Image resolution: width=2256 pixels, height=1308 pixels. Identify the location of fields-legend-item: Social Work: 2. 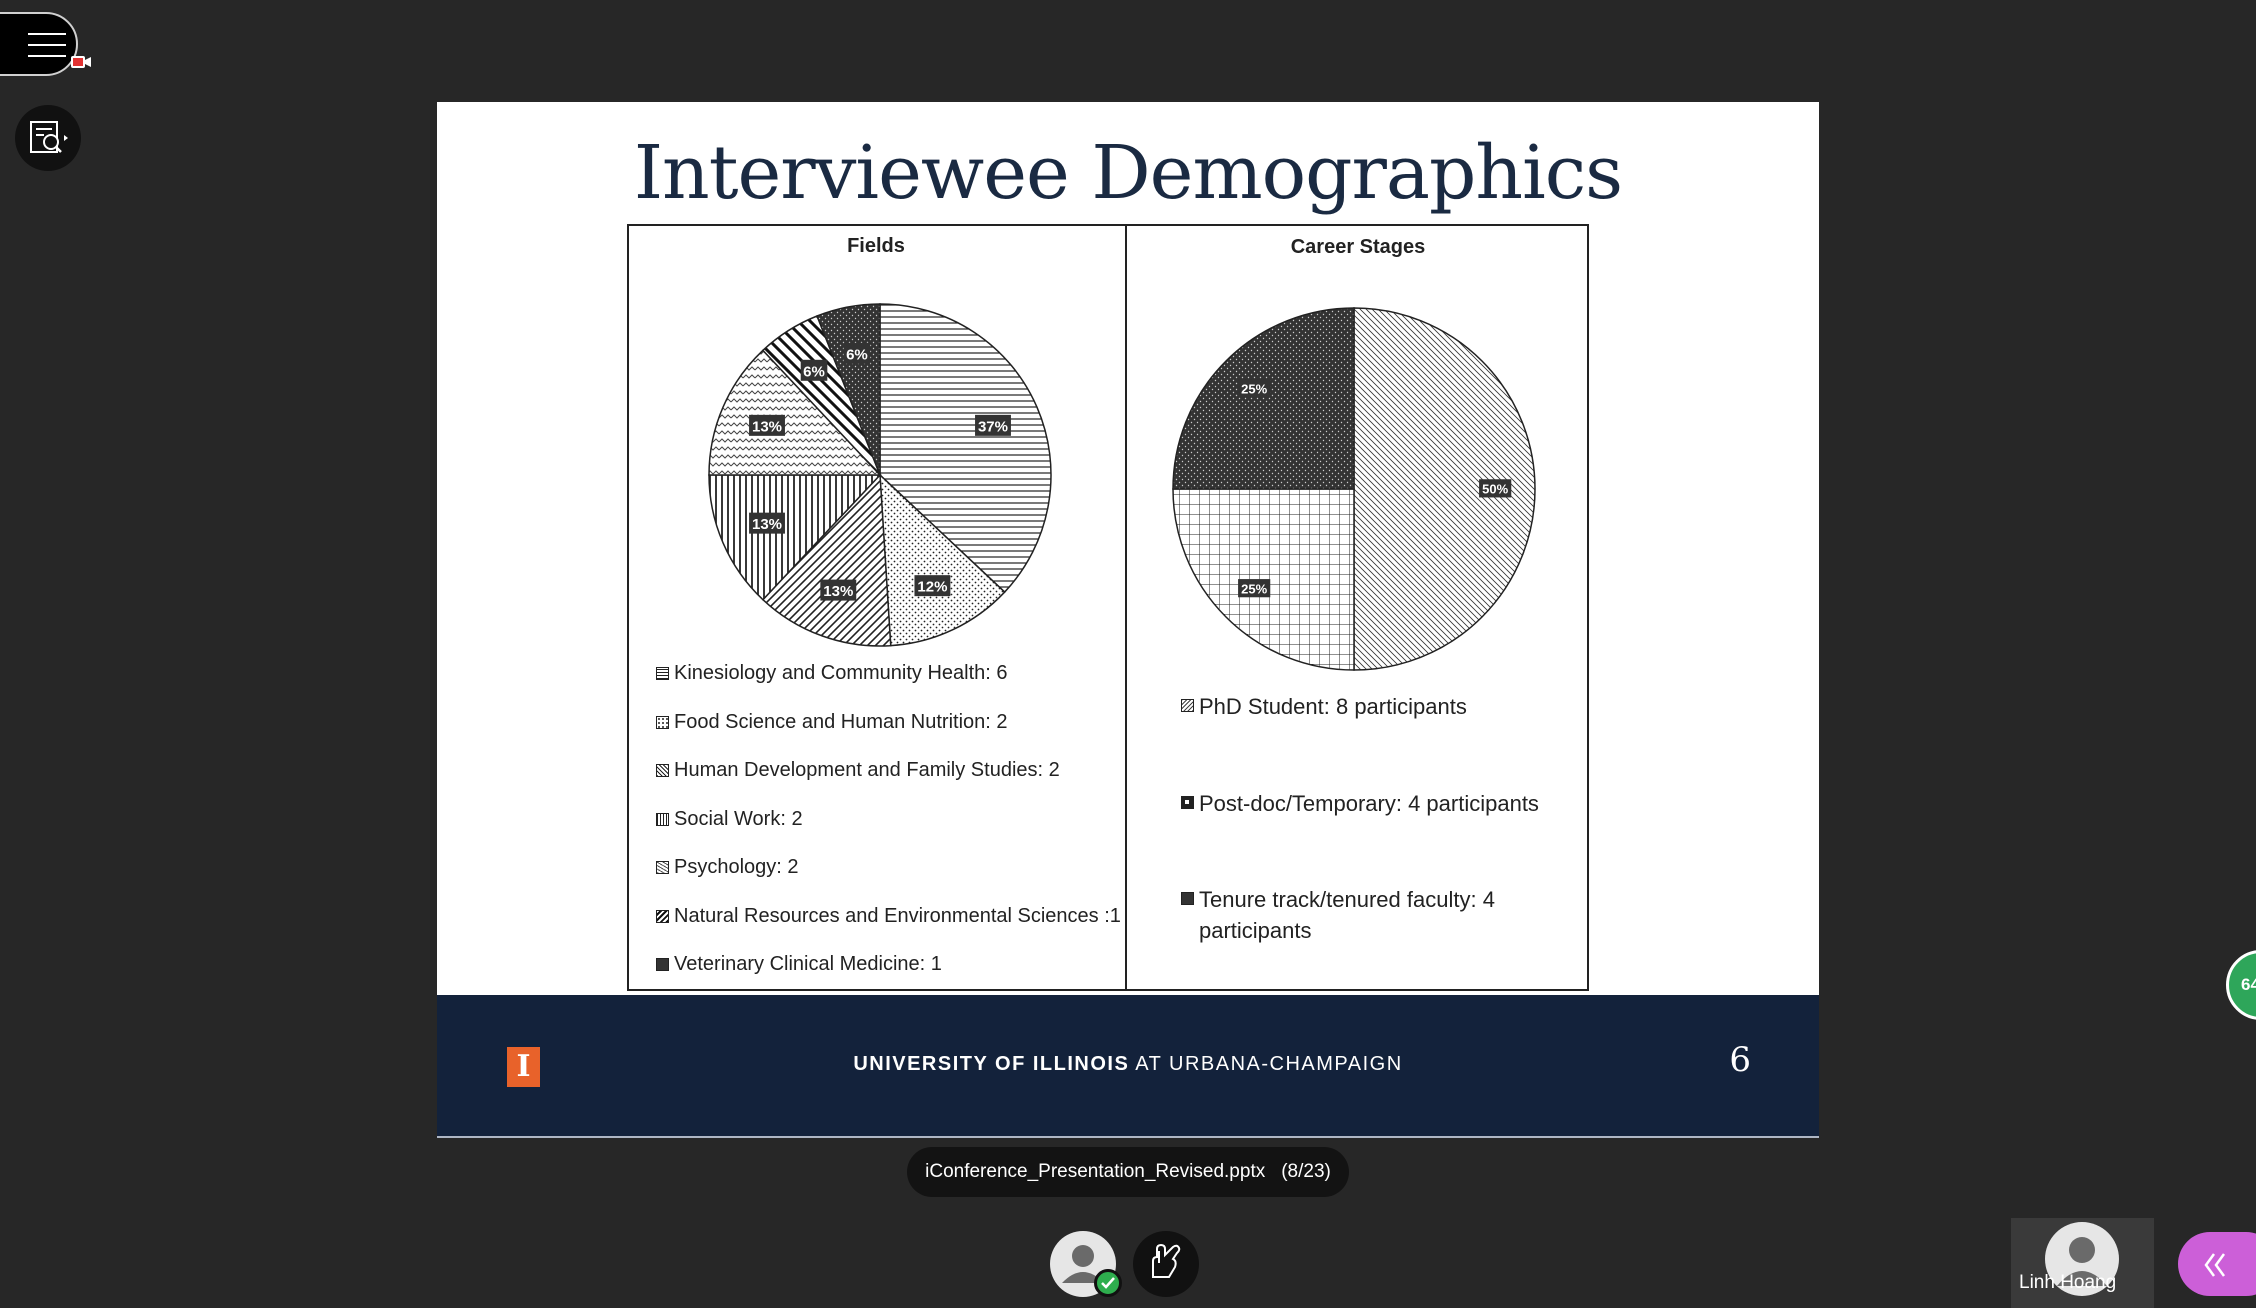
(729, 819).